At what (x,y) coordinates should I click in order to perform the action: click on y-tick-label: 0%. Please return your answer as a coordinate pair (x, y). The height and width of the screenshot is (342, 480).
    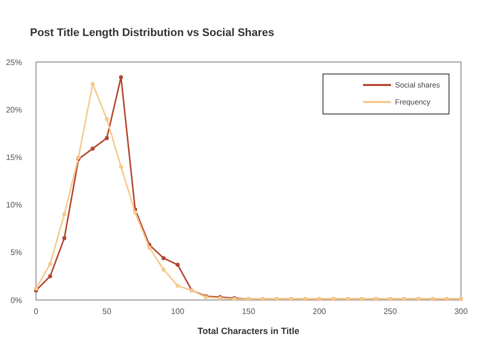
    Looking at the image, I should click on (16, 300).